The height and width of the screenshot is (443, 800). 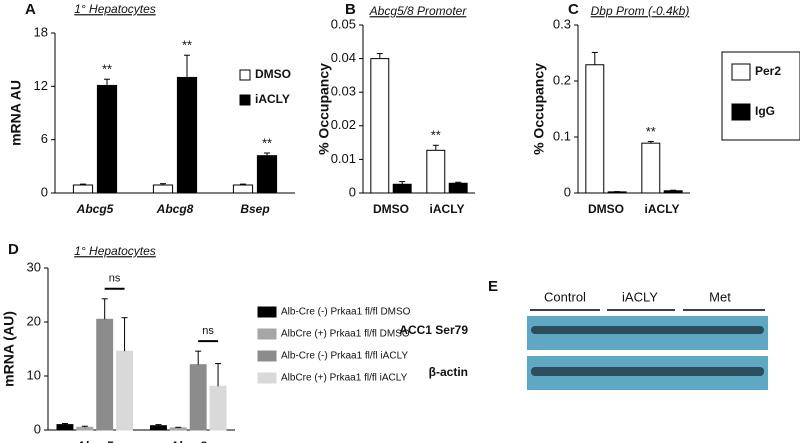 What do you see at coordinates (346, 312) in the screenshot?
I see `legend-label: Alb-Cre (-) Prkaa1 fl/fl DMSO` at bounding box center [346, 312].